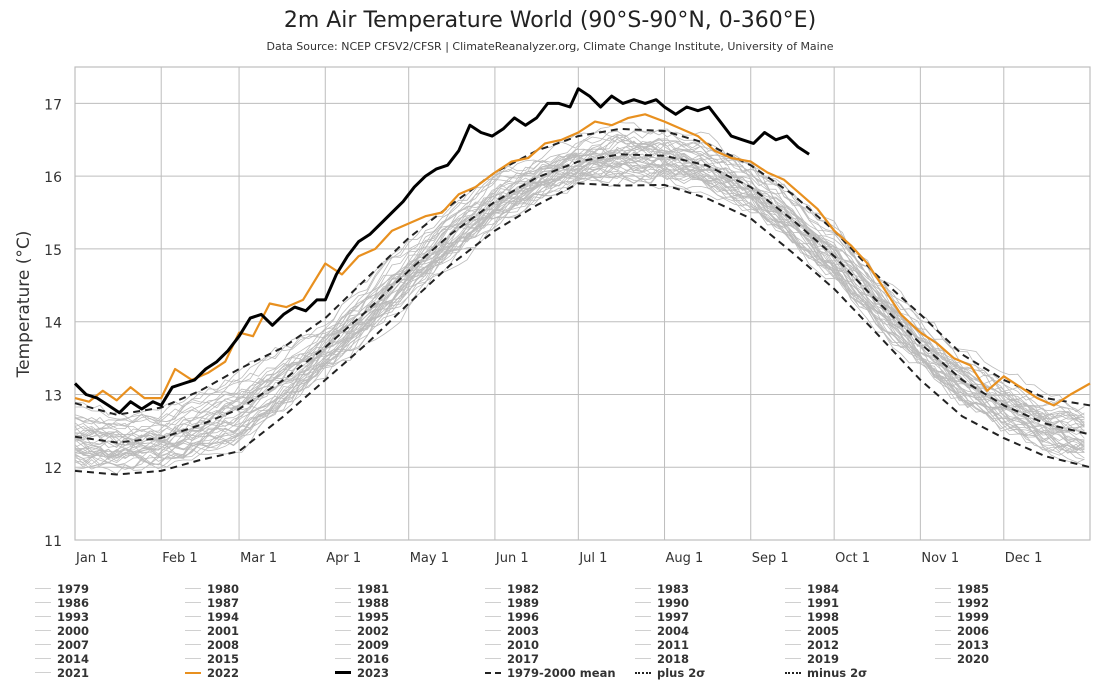 The image size is (1100, 700). What do you see at coordinates (812, 603) in the screenshot?
I see `legend-item: 1991` at bounding box center [812, 603].